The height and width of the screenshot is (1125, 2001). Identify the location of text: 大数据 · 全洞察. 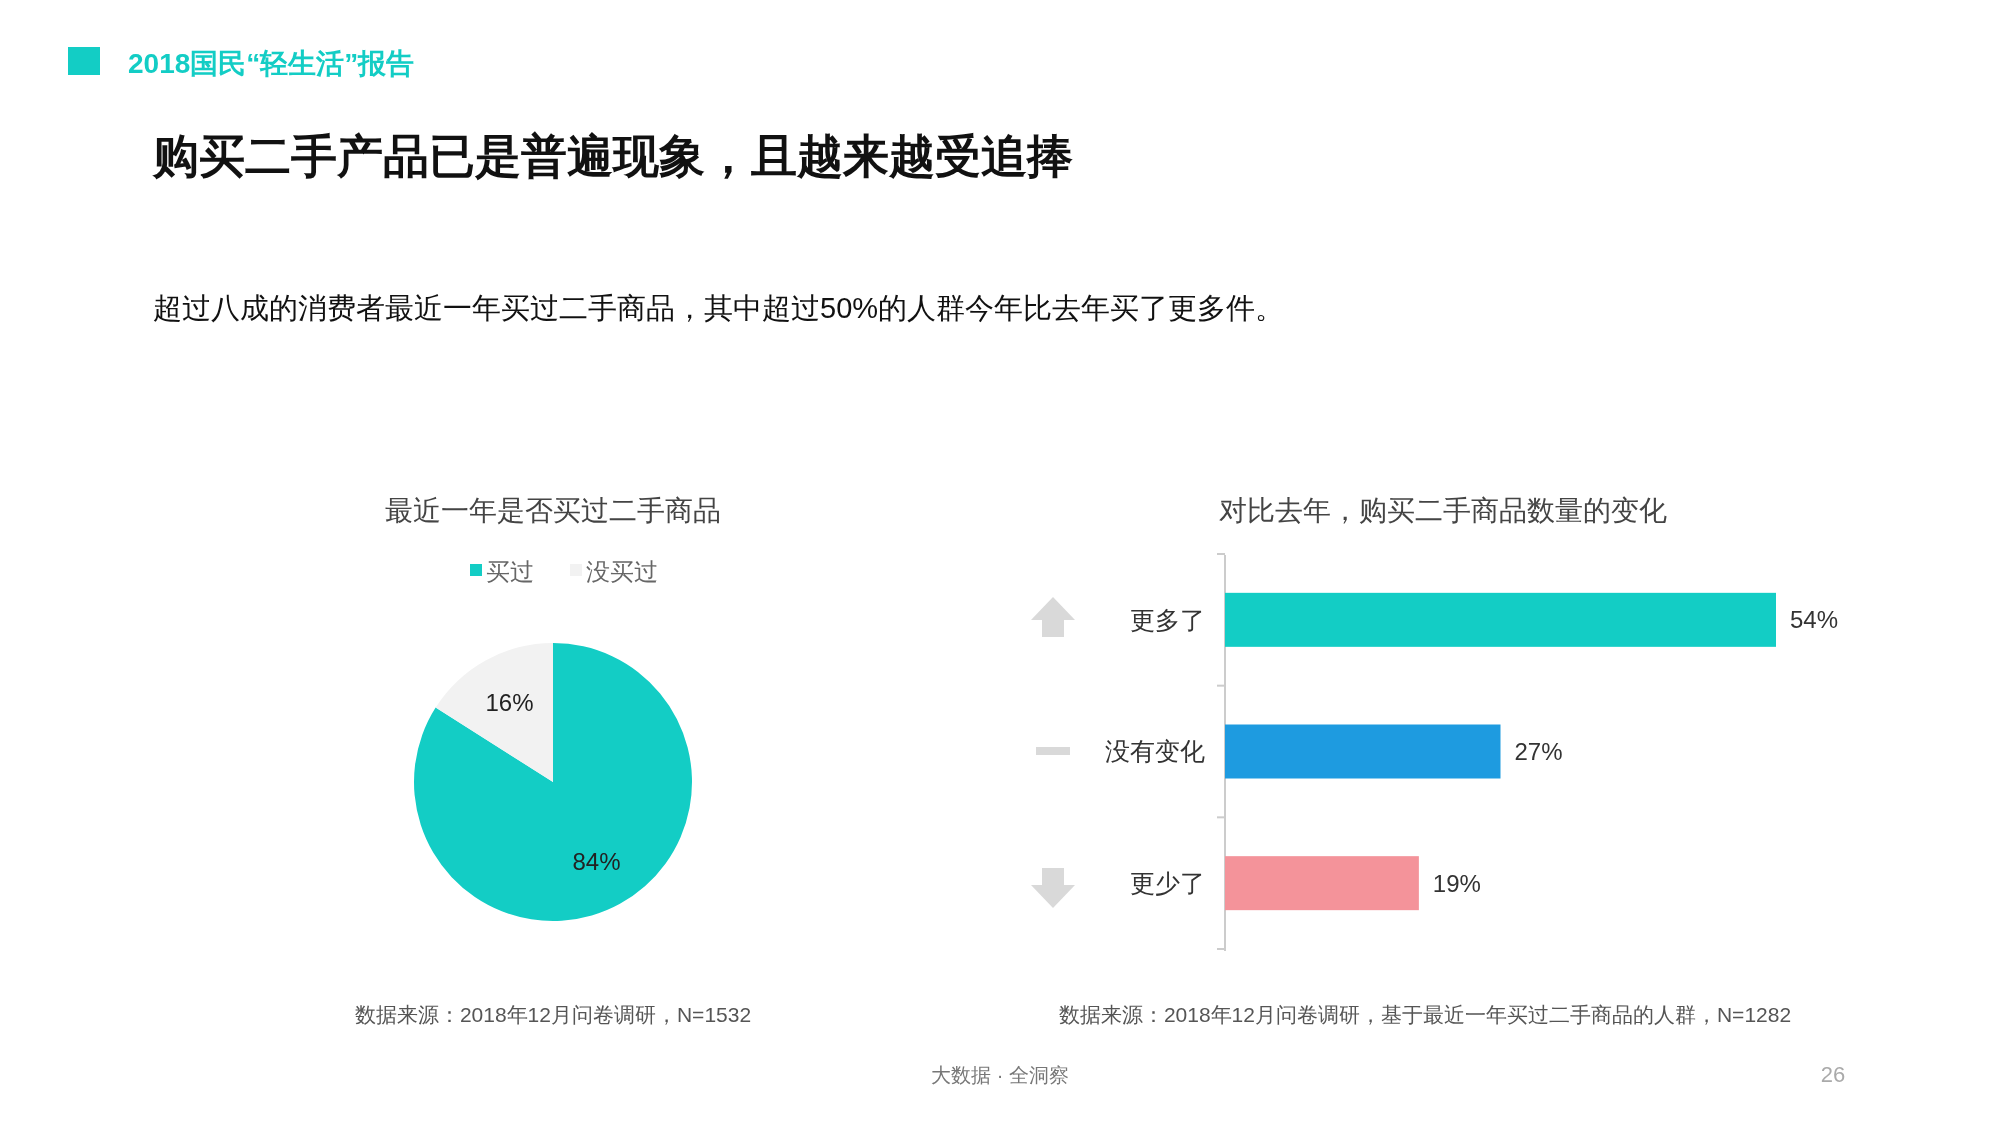
(1000, 1075).